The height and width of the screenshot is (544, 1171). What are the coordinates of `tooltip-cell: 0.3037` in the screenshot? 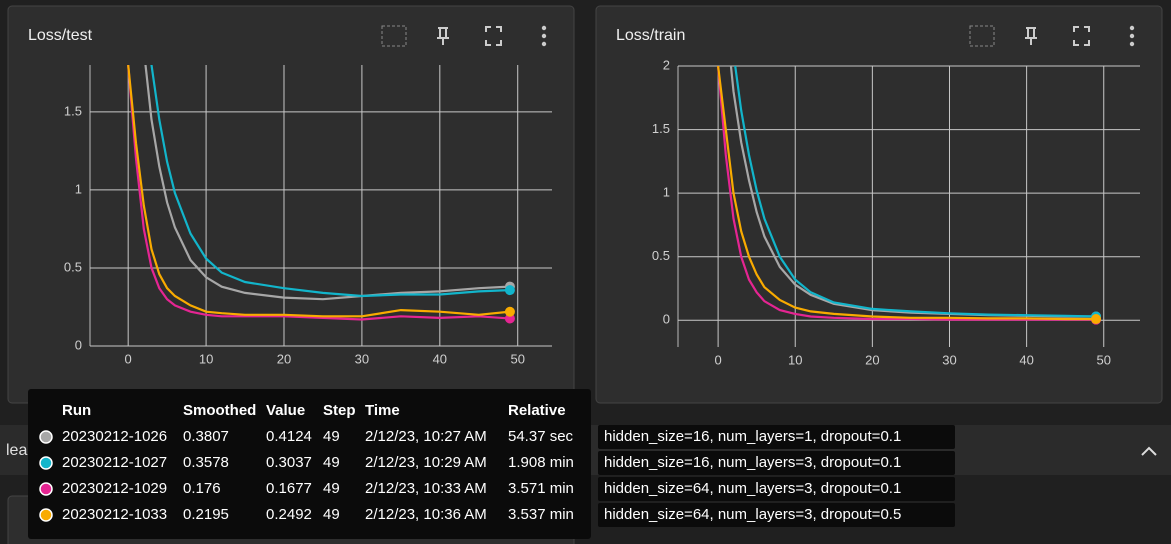 It's located at (289, 462).